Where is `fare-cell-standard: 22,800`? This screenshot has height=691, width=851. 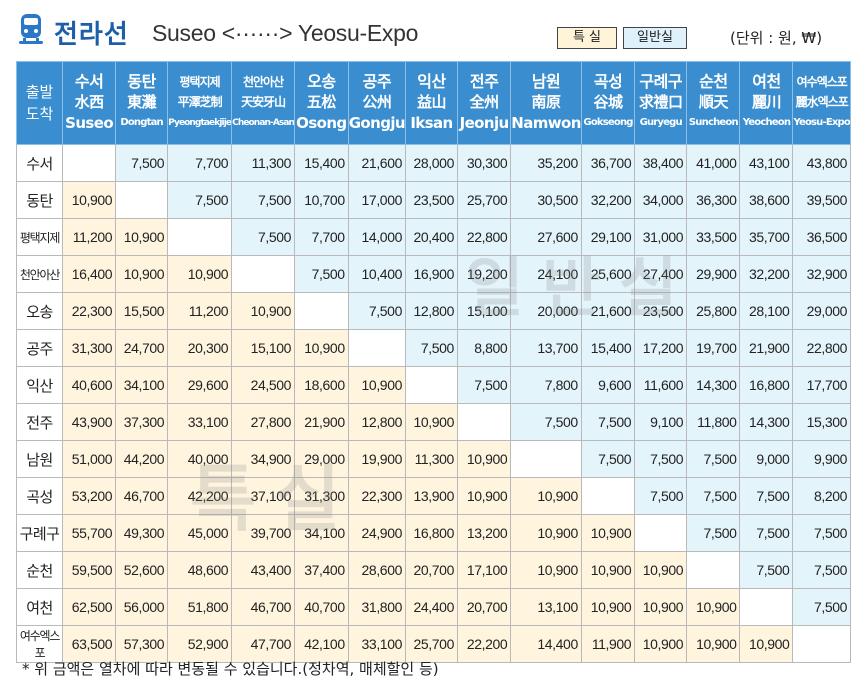
fare-cell-standard: 22,800 is located at coordinates (484, 237).